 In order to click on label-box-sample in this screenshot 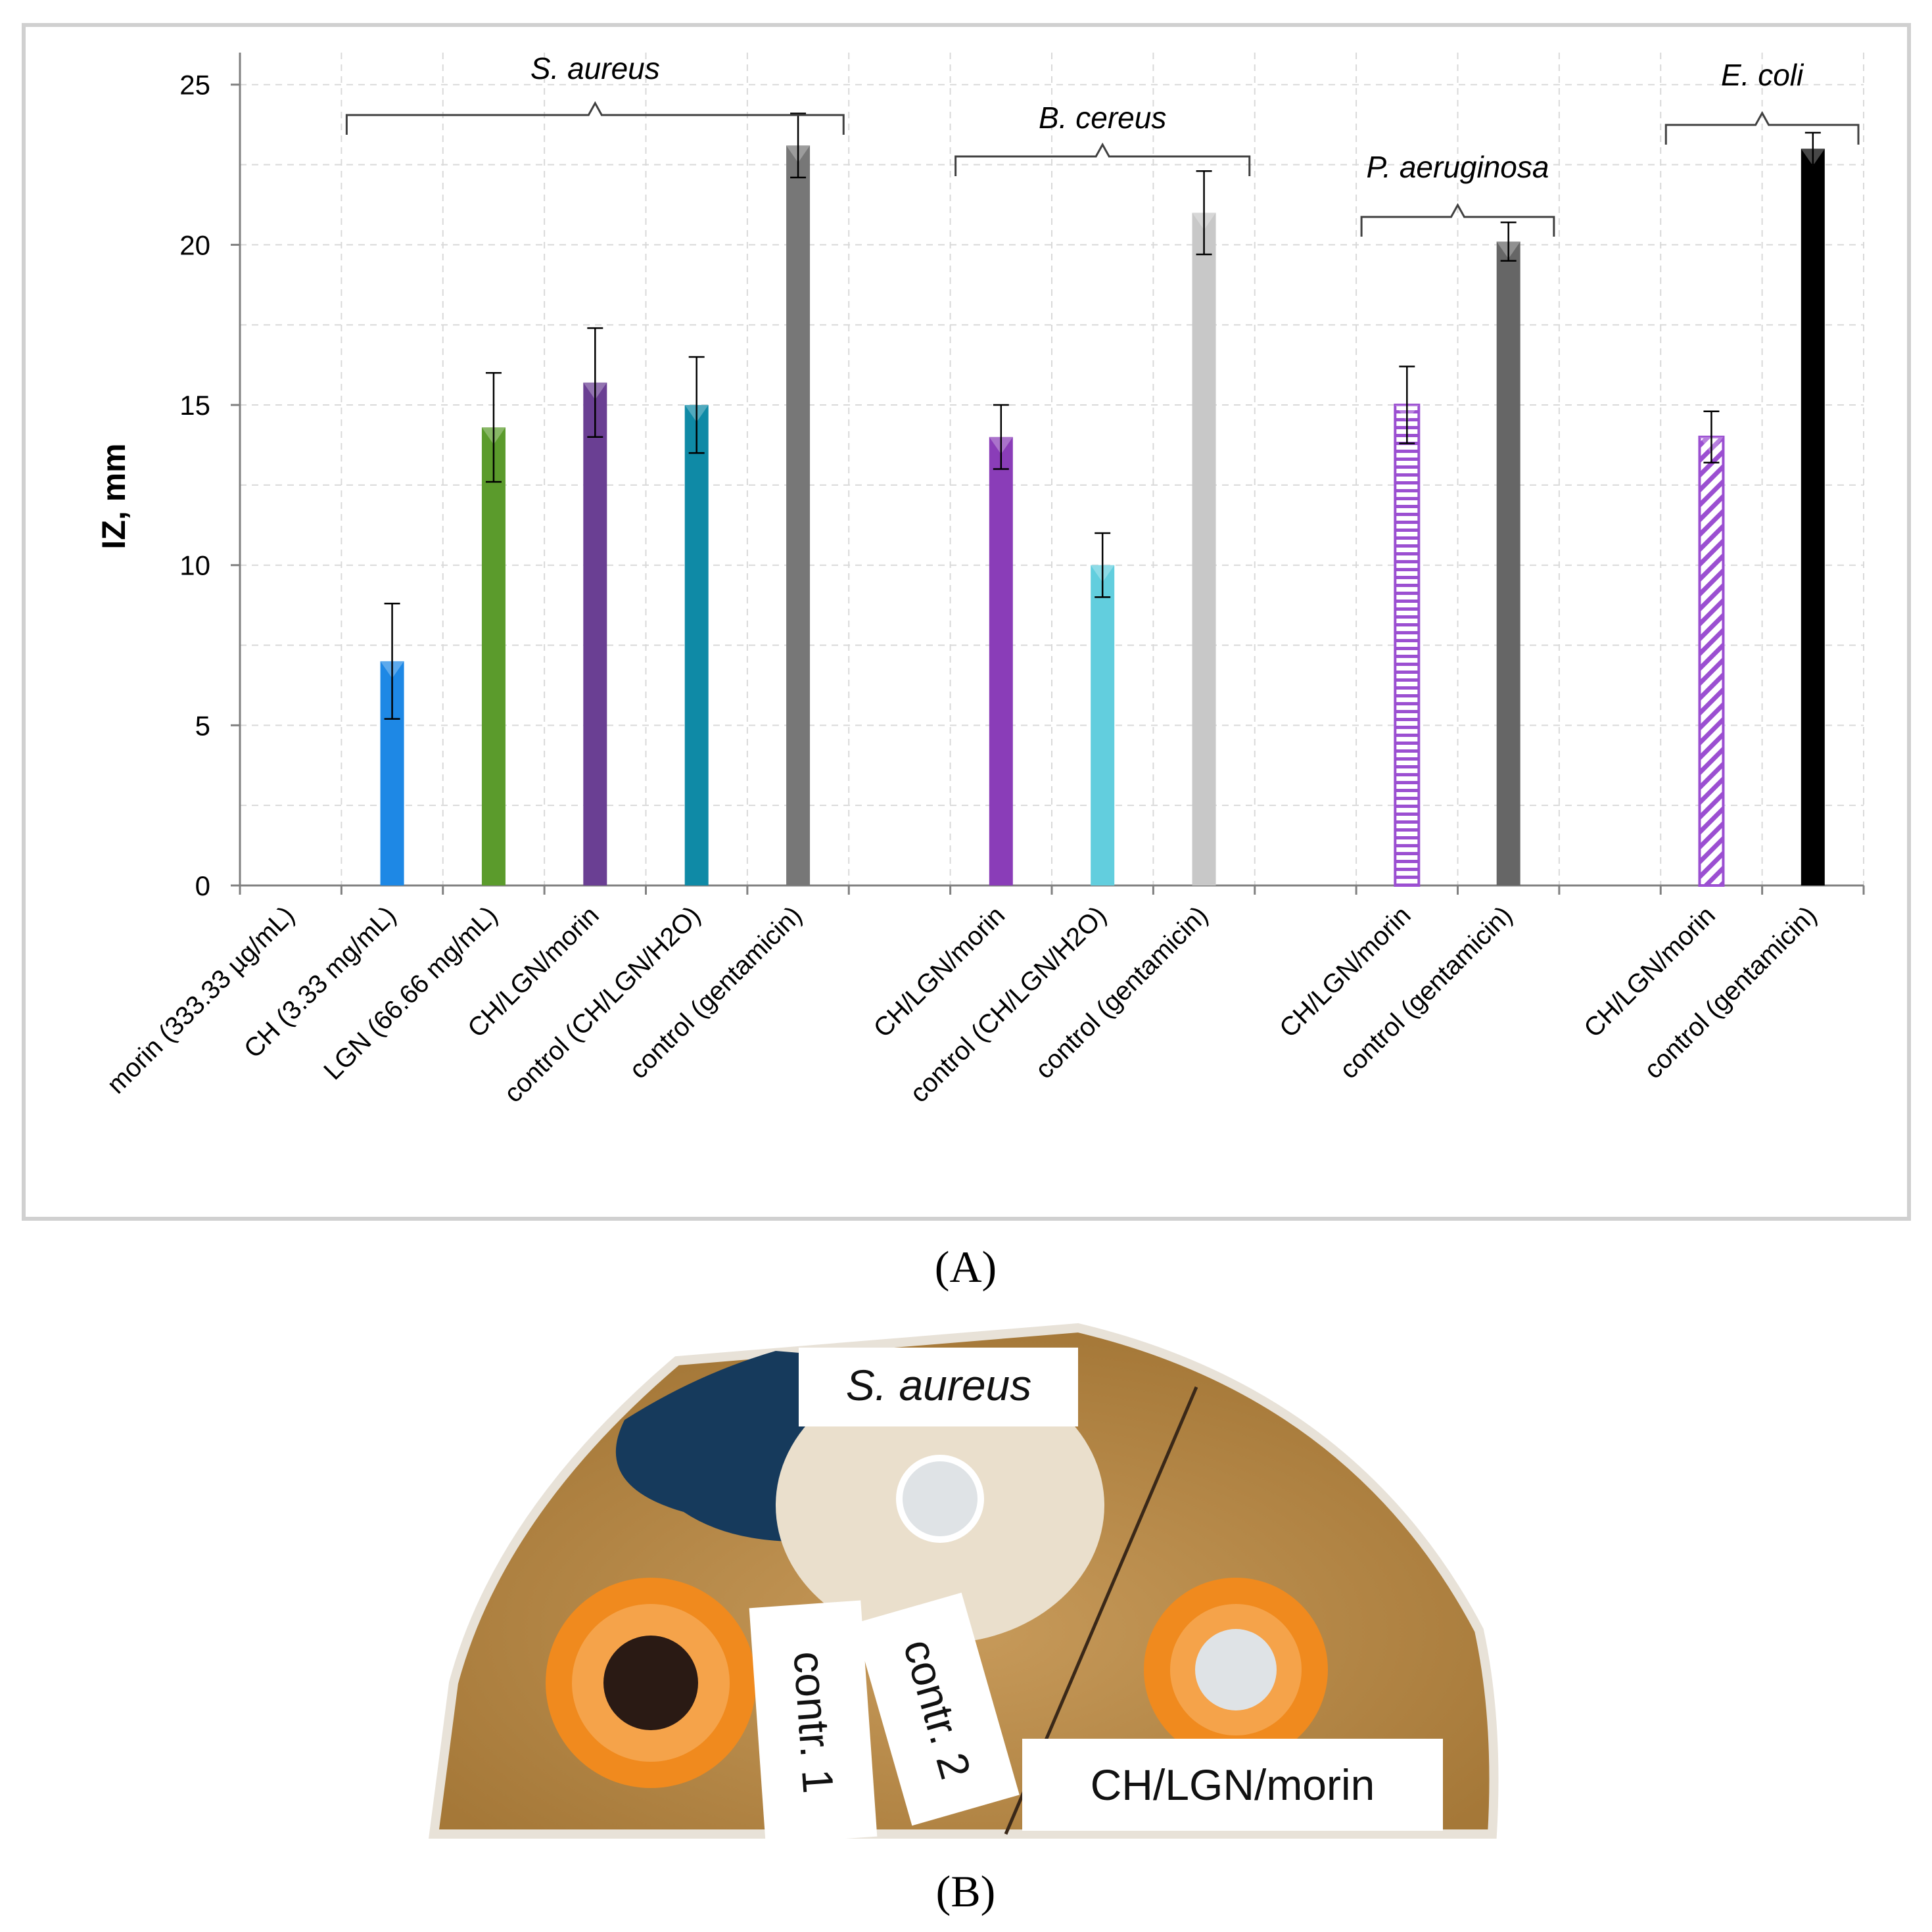, I will do `click(1232, 1785)`.